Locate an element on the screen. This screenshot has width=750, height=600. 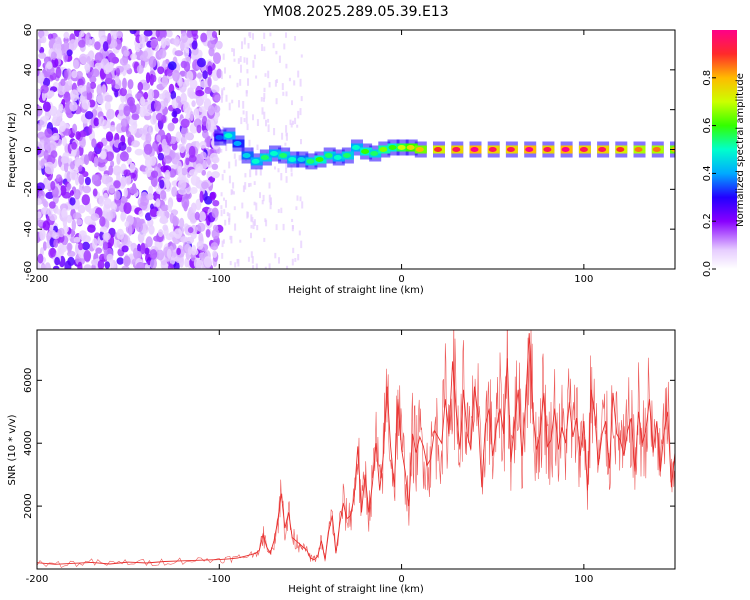
x-tick-label: -200 is located at coordinates (37, 579).